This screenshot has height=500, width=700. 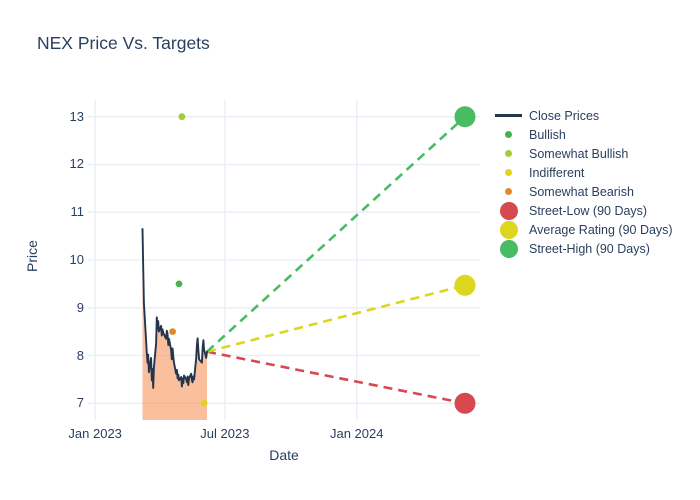 I want to click on y-axis-title: Price, so click(x=32, y=256).